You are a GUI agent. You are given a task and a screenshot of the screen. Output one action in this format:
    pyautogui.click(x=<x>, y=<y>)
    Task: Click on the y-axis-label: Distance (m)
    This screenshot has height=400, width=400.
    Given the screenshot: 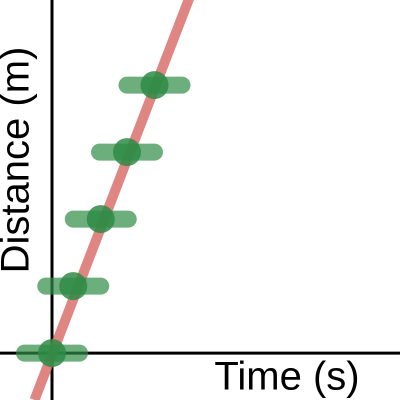 What is the action you would take?
    pyautogui.click(x=19, y=160)
    